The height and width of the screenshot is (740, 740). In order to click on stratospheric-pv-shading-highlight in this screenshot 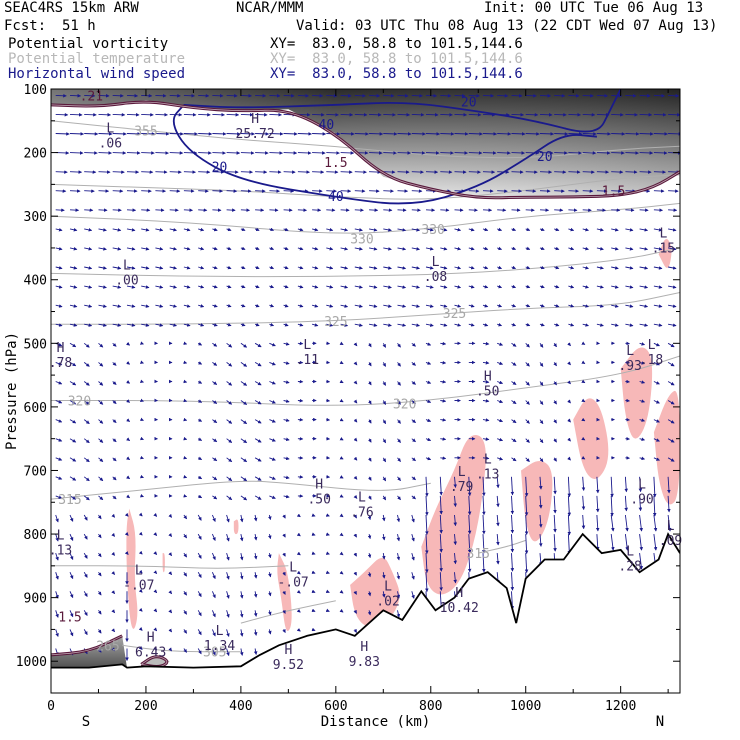, I will do `click(365, 144)`.